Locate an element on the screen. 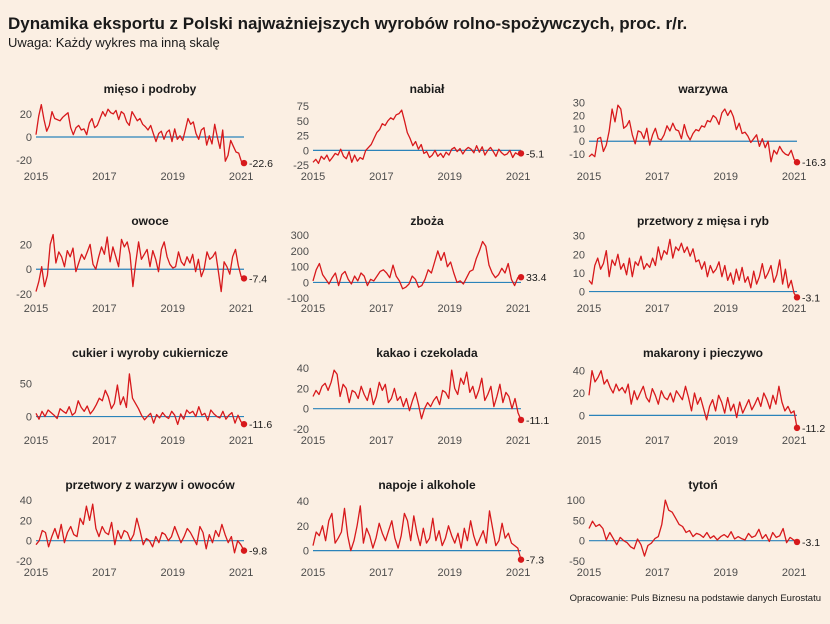  panel-title: owoce is located at coordinates (150, 221).